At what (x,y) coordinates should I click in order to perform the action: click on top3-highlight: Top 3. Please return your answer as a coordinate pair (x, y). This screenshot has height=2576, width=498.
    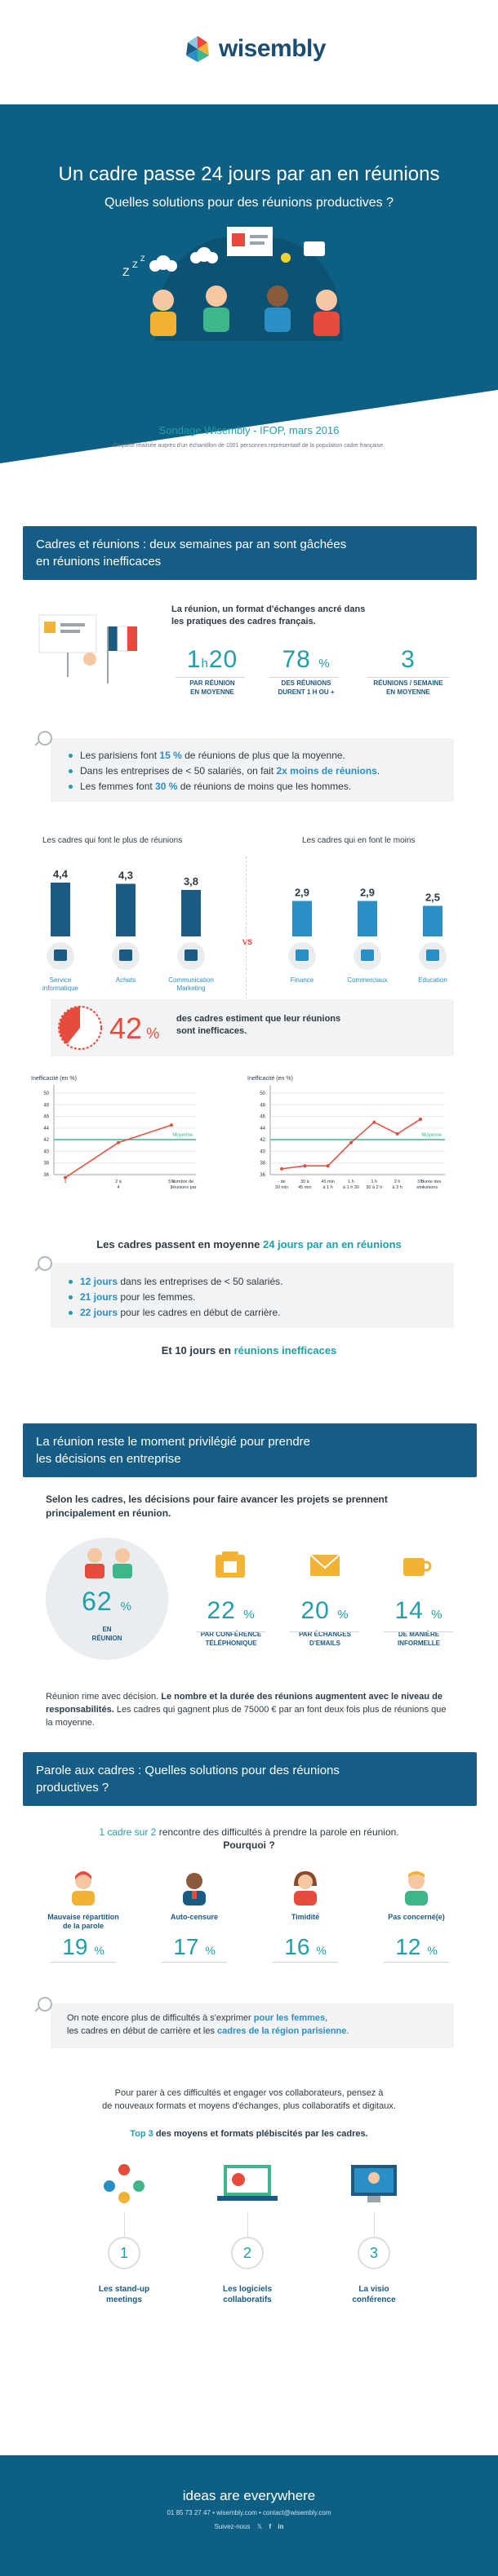
    Looking at the image, I should click on (141, 2134).